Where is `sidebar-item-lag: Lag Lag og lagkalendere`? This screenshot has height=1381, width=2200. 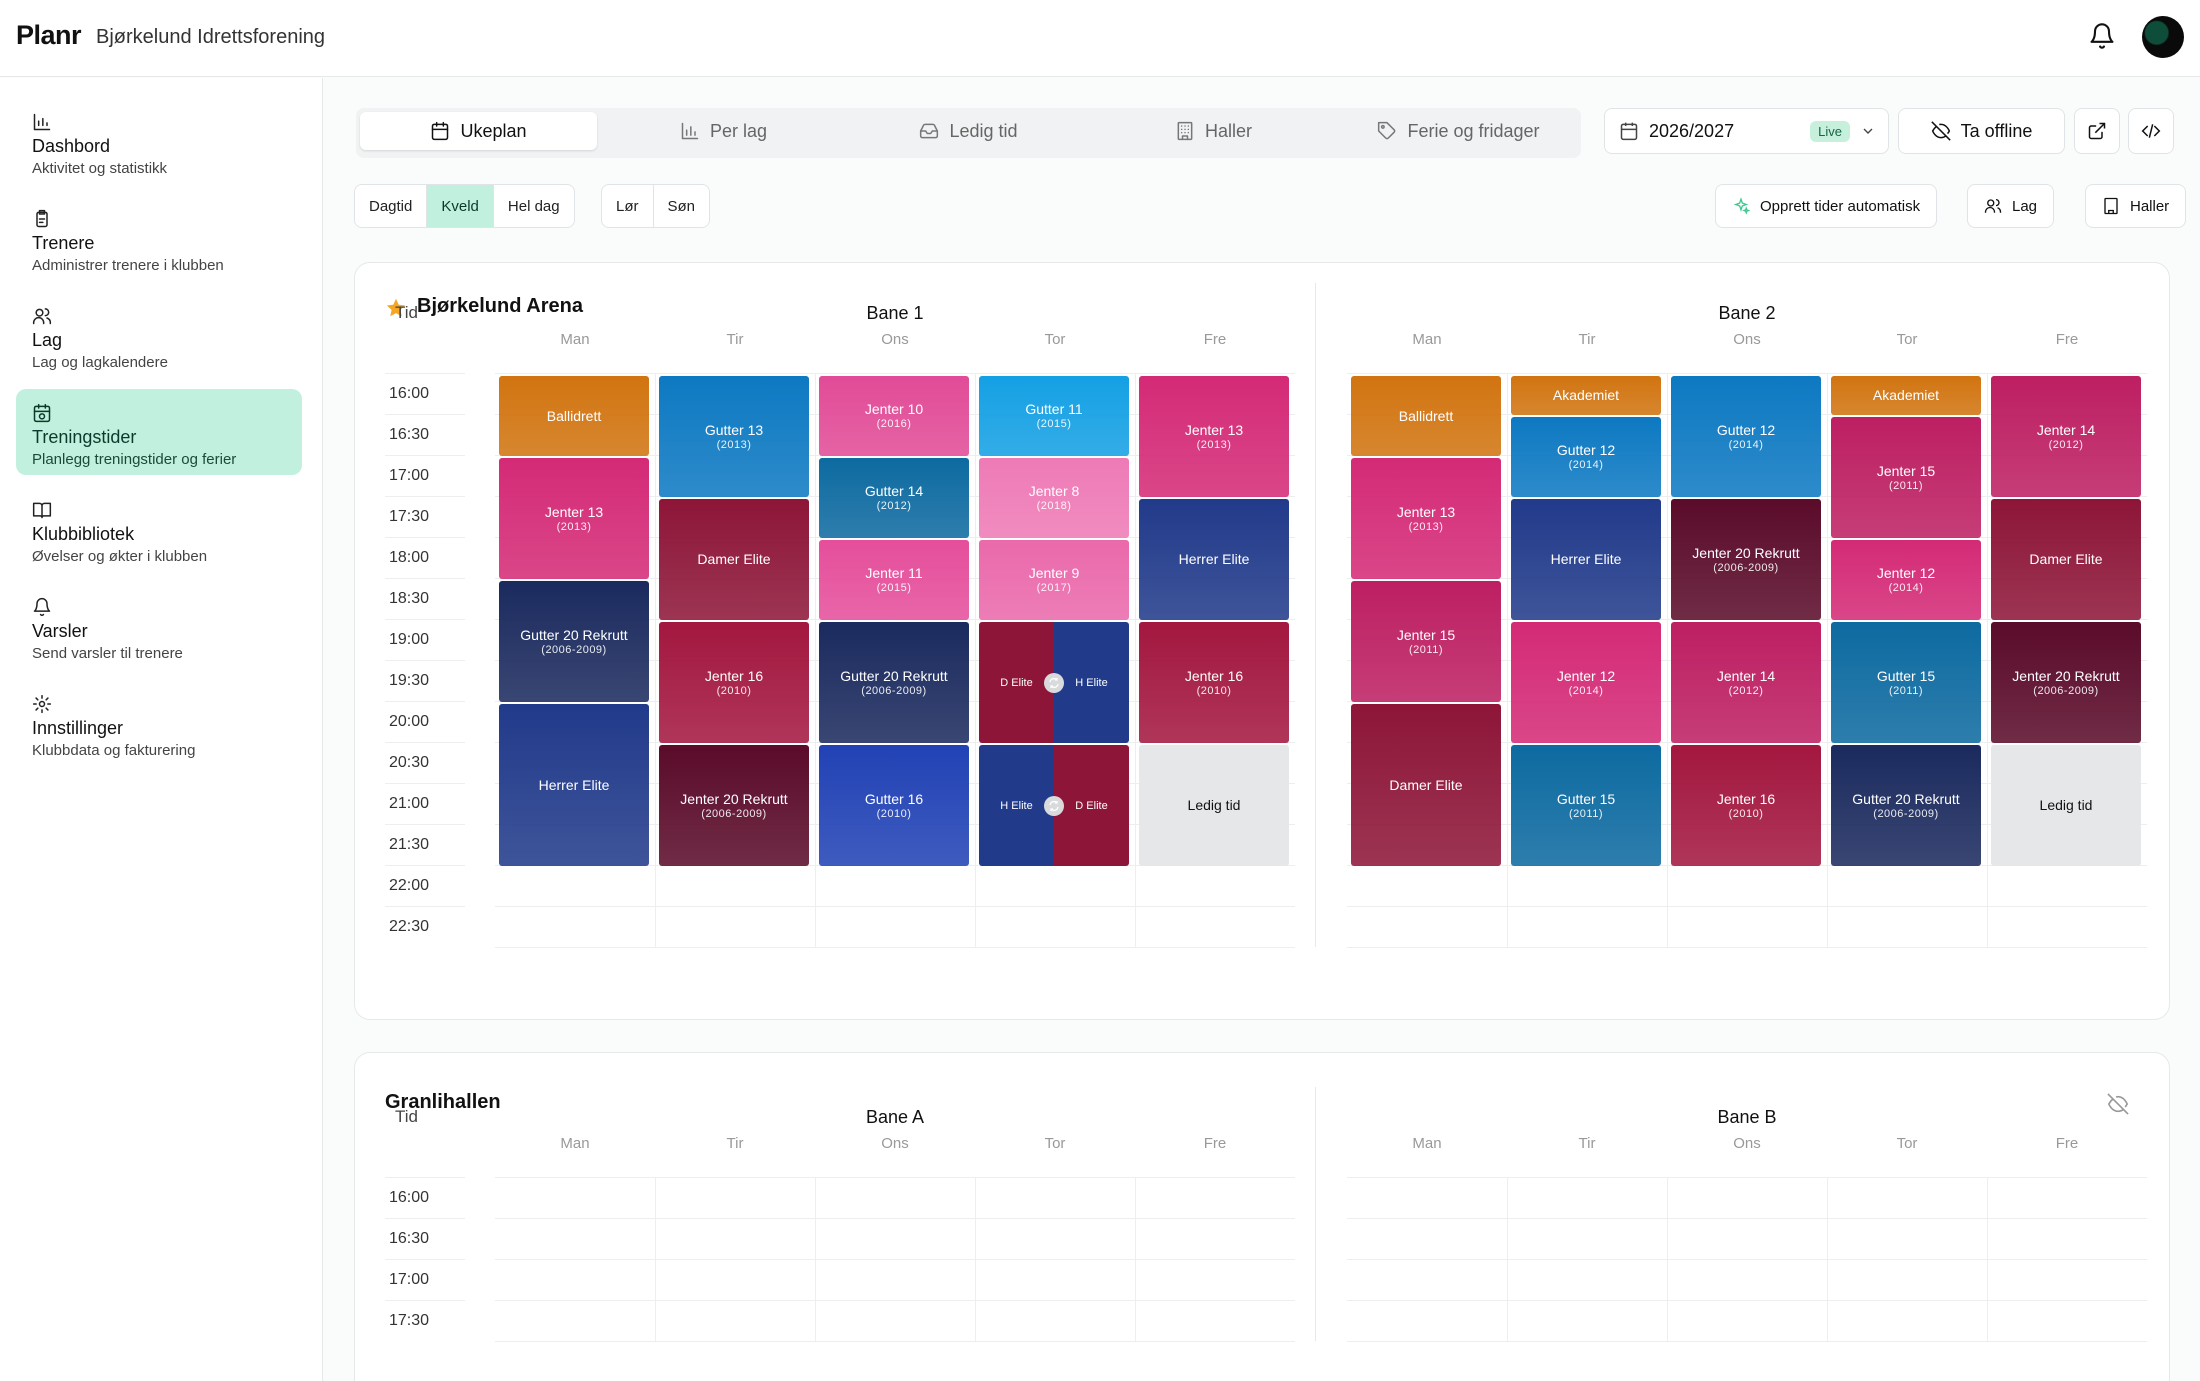
sidebar-item-lag: Lag Lag og lagkalendere is located at coordinates (159, 335).